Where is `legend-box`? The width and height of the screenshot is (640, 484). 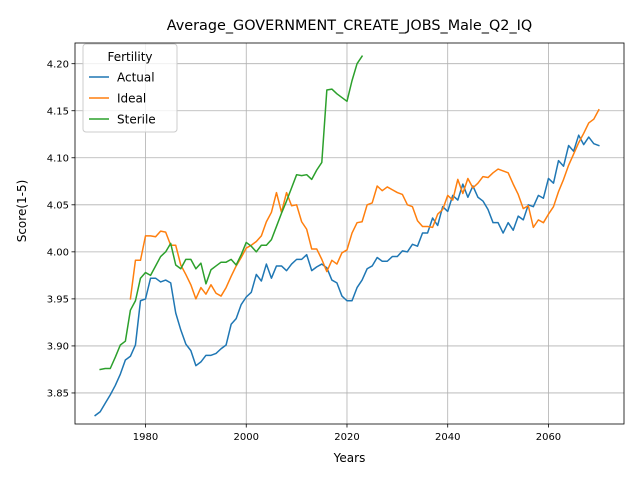
legend-box is located at coordinates (130, 88).